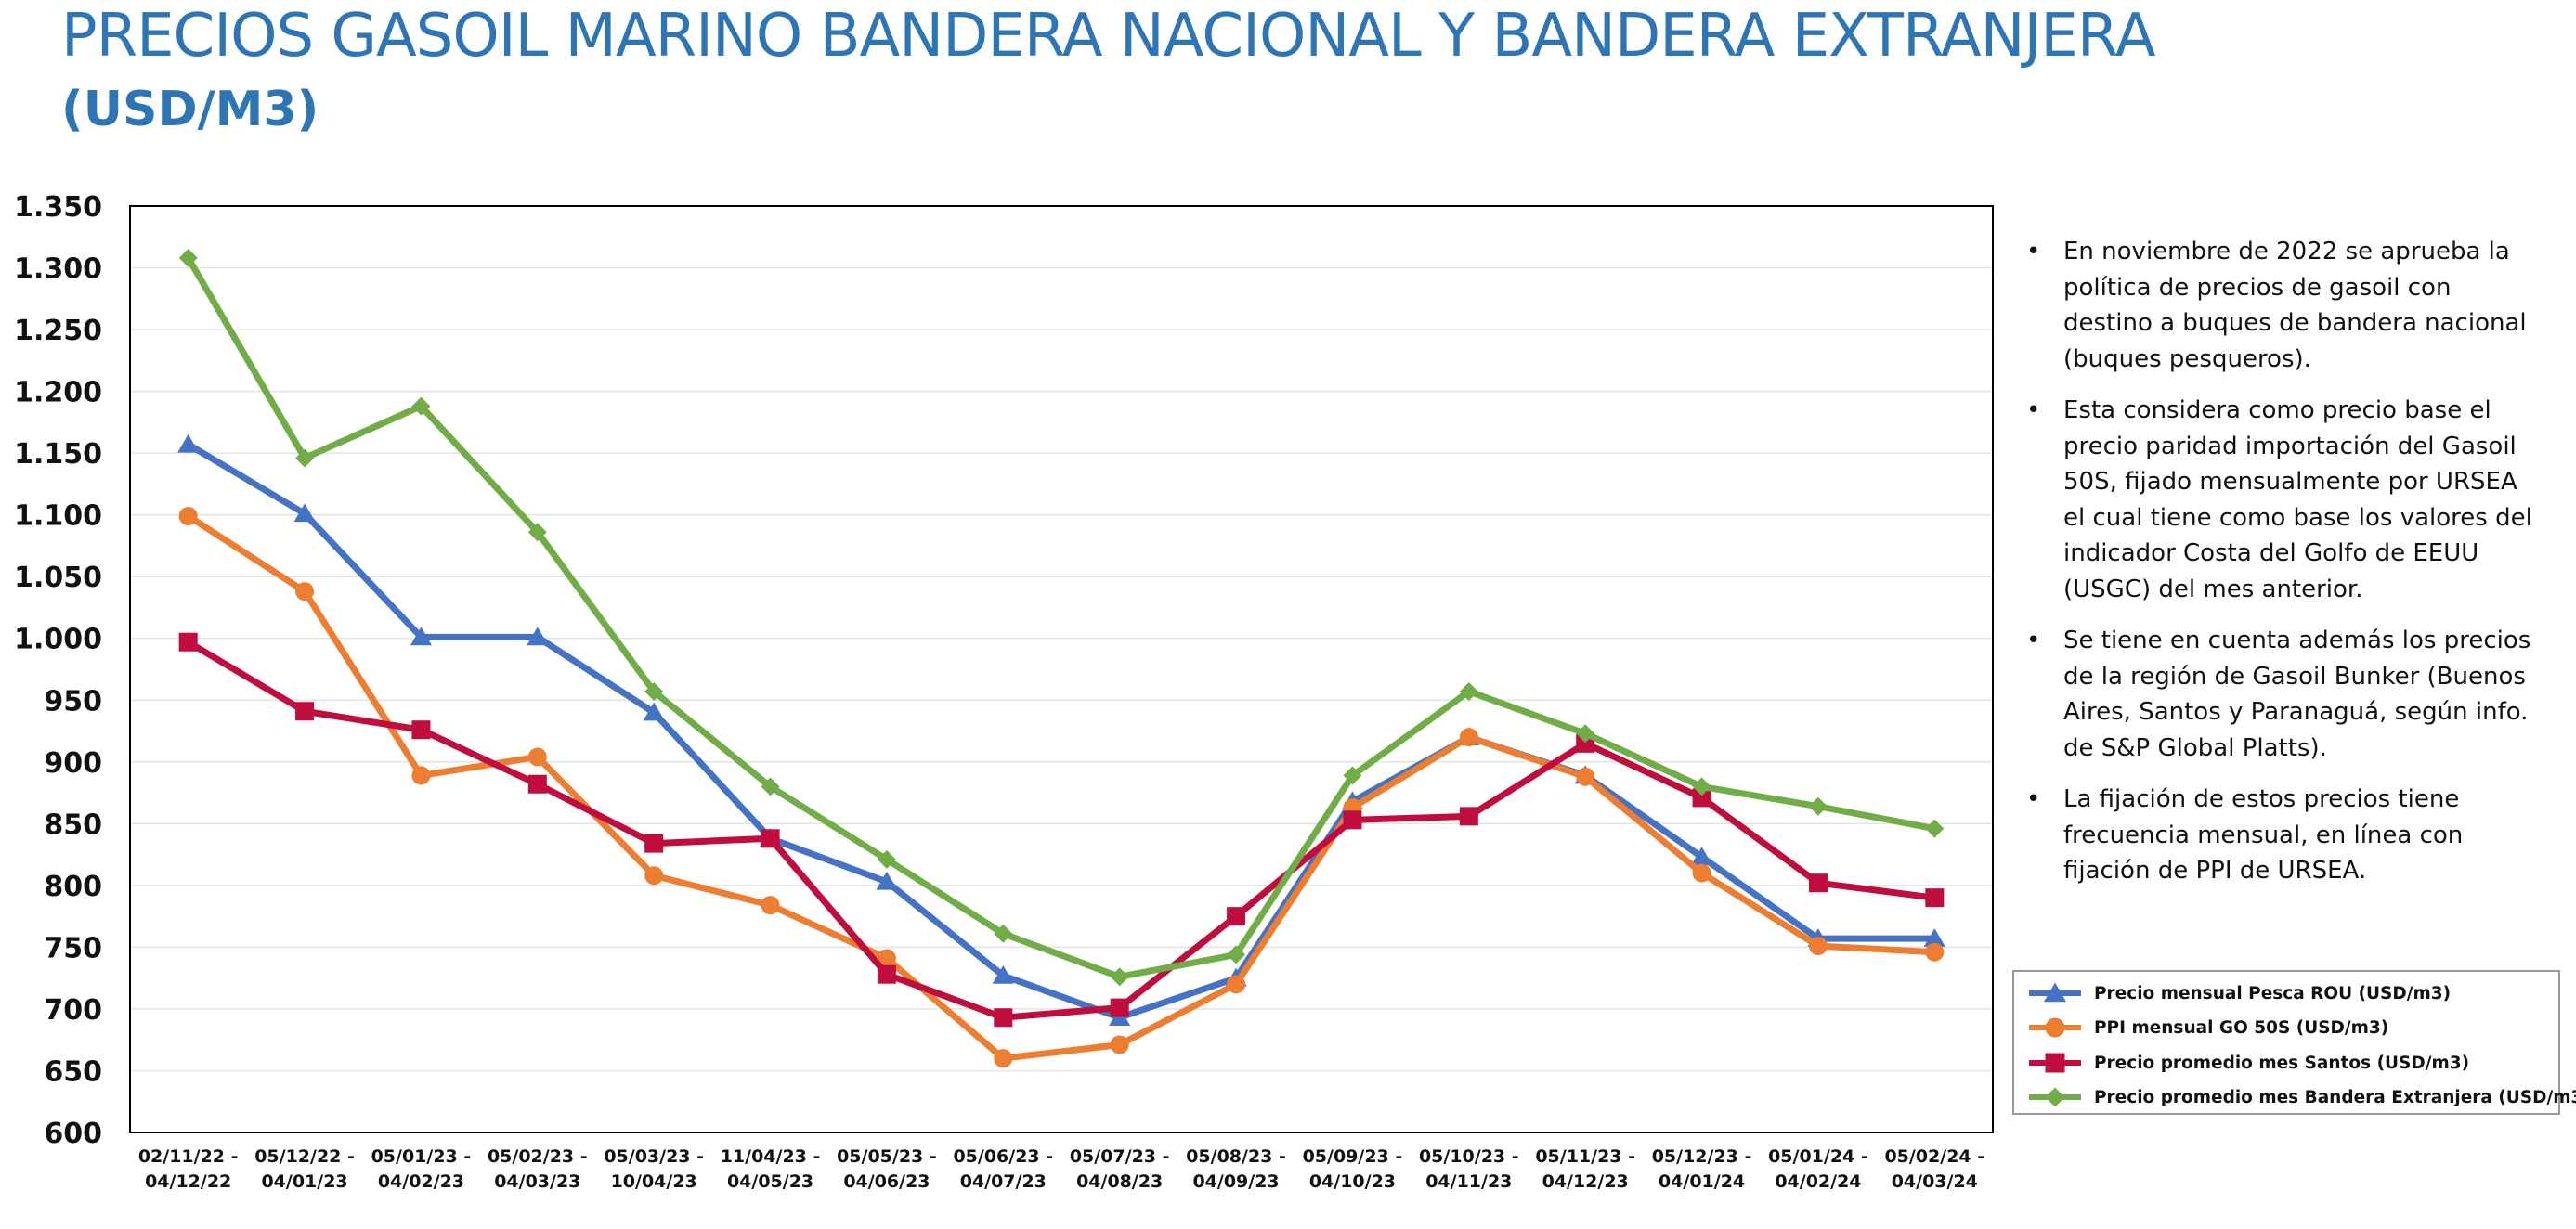  I want to click on y-tick-label: 1.300, so click(58, 269).